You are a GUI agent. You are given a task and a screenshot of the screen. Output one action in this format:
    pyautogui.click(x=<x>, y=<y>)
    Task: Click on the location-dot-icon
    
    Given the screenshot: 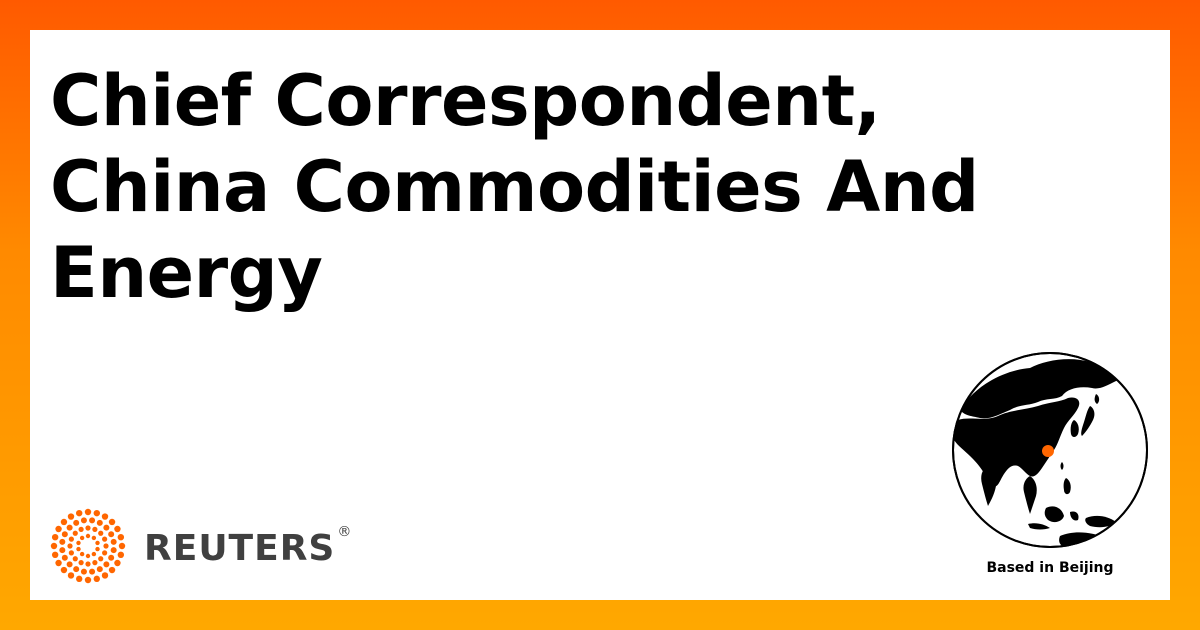 What is the action you would take?
    pyautogui.click(x=1048, y=451)
    